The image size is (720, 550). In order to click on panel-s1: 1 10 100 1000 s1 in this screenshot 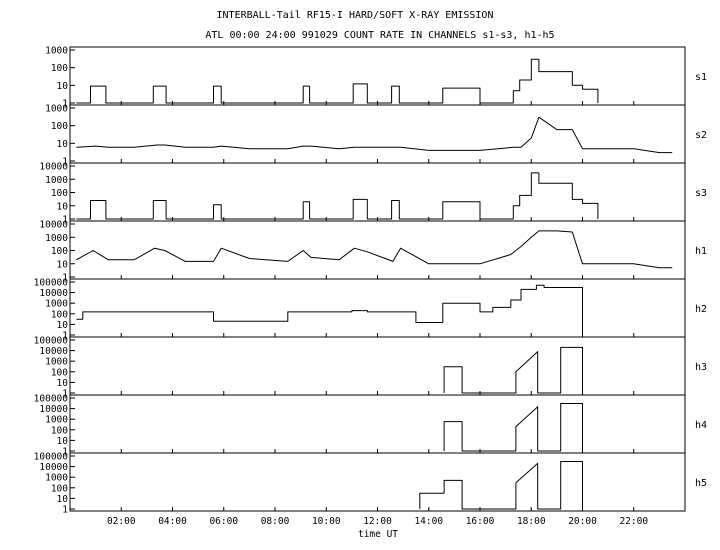, I will do `click(376, 78)`.